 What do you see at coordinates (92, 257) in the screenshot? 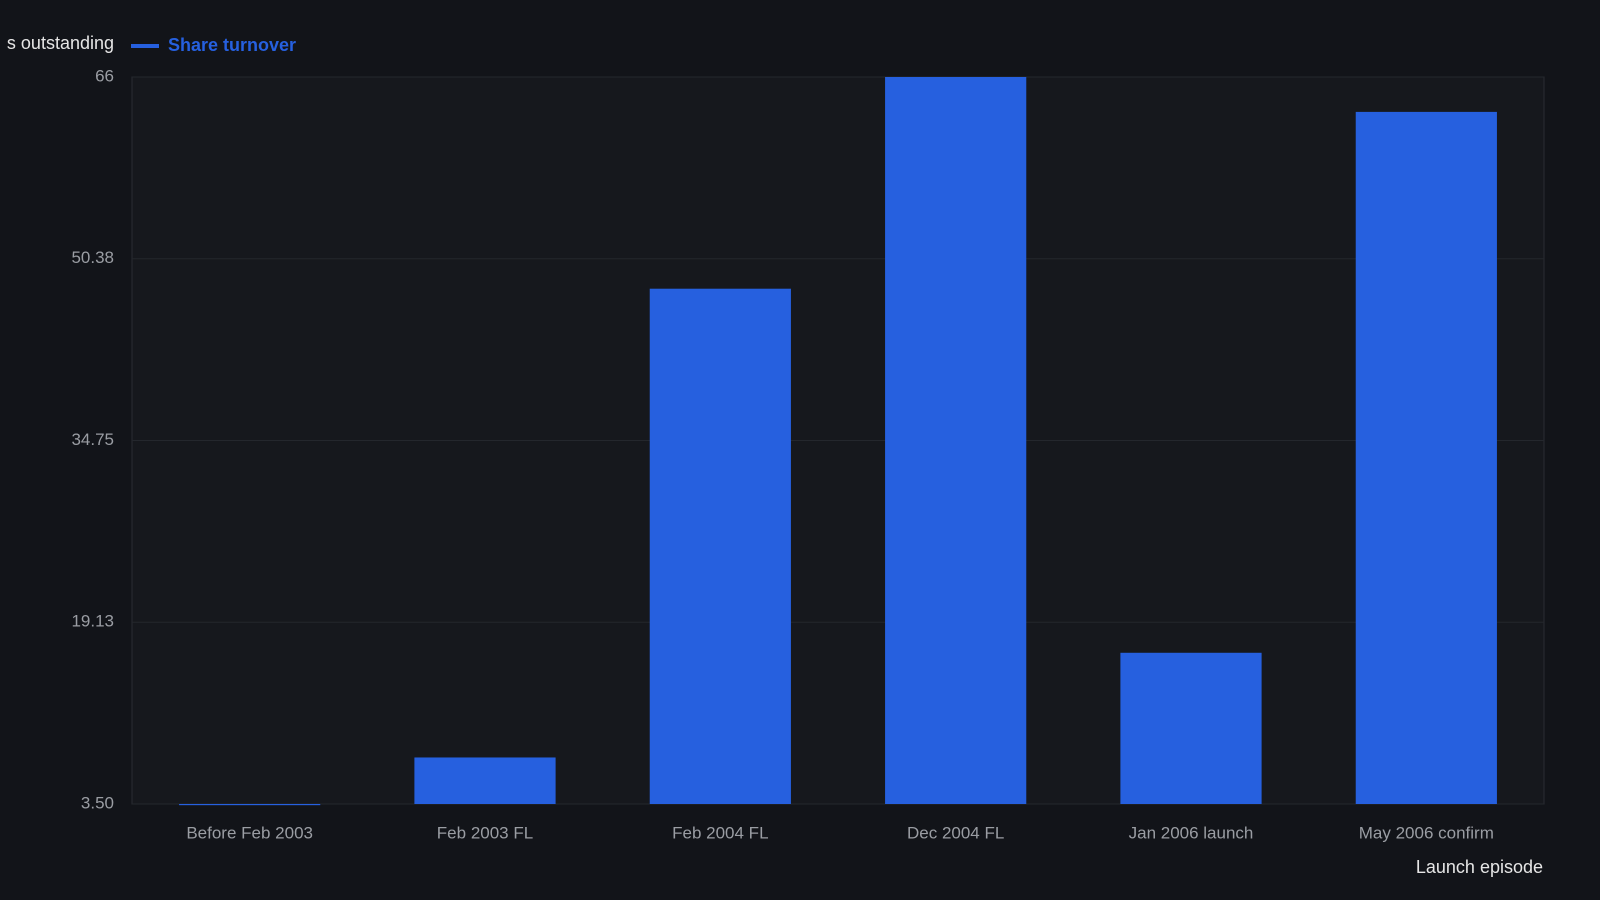
I see `y-tick-label: 50.38` at bounding box center [92, 257].